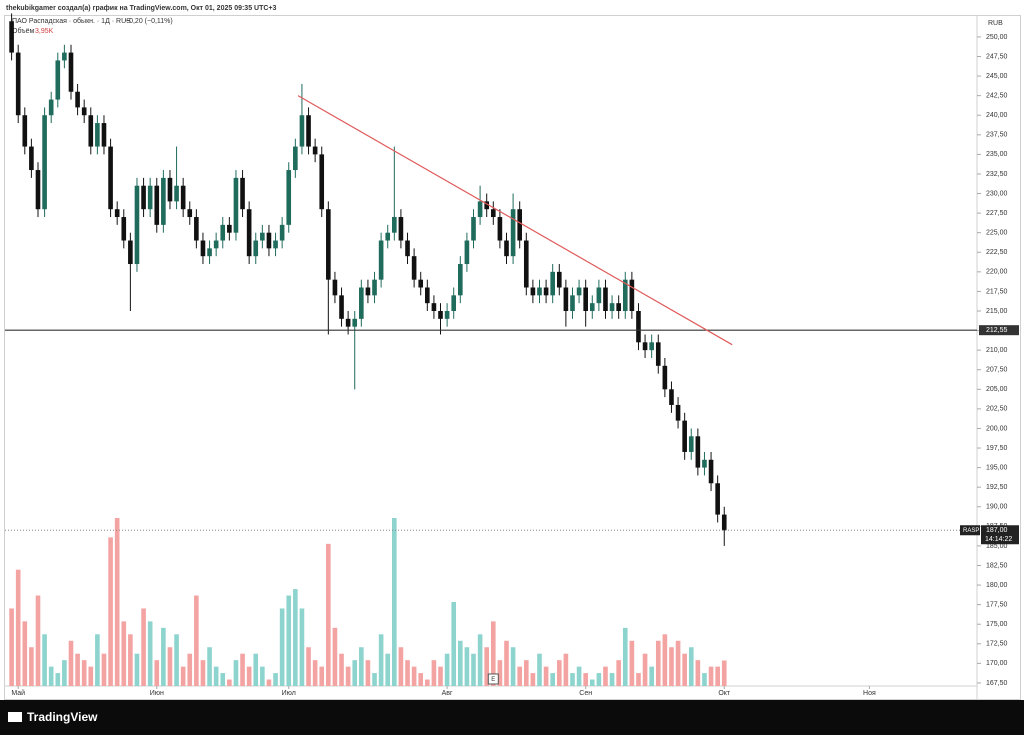  Describe the element at coordinates (289, 693) in the screenshot. I see `x-tick-label: Июл` at that location.